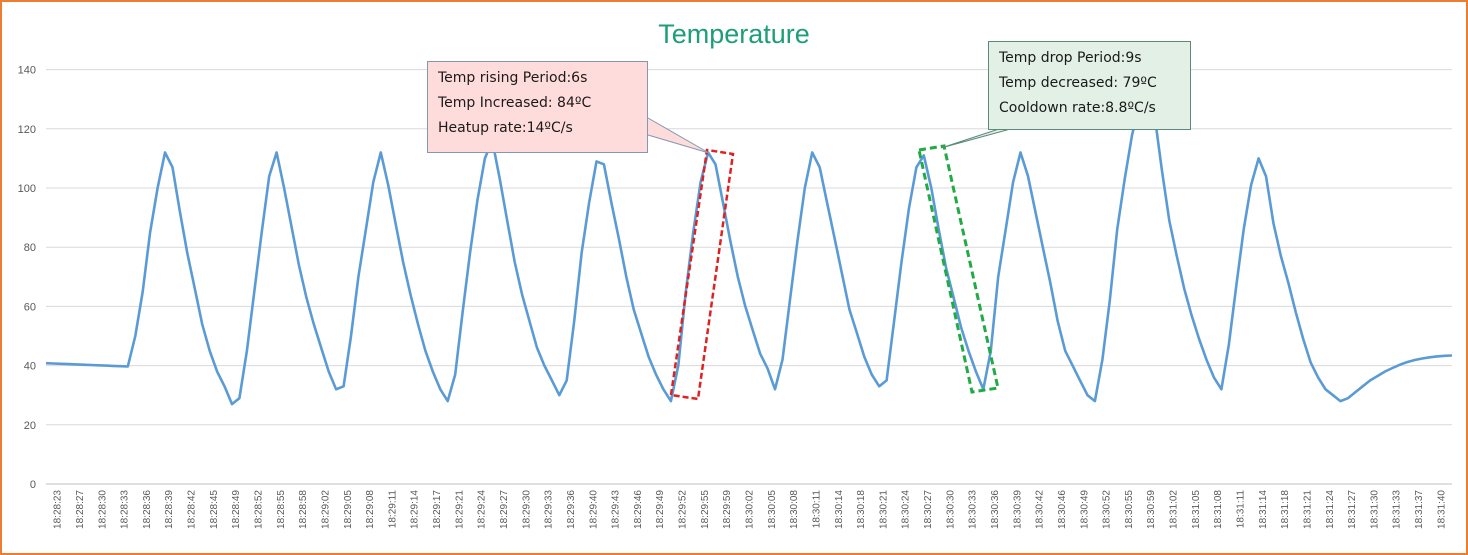  What do you see at coordinates (169, 509) in the screenshot?
I see `x-tick-label: 18:28:39` at bounding box center [169, 509].